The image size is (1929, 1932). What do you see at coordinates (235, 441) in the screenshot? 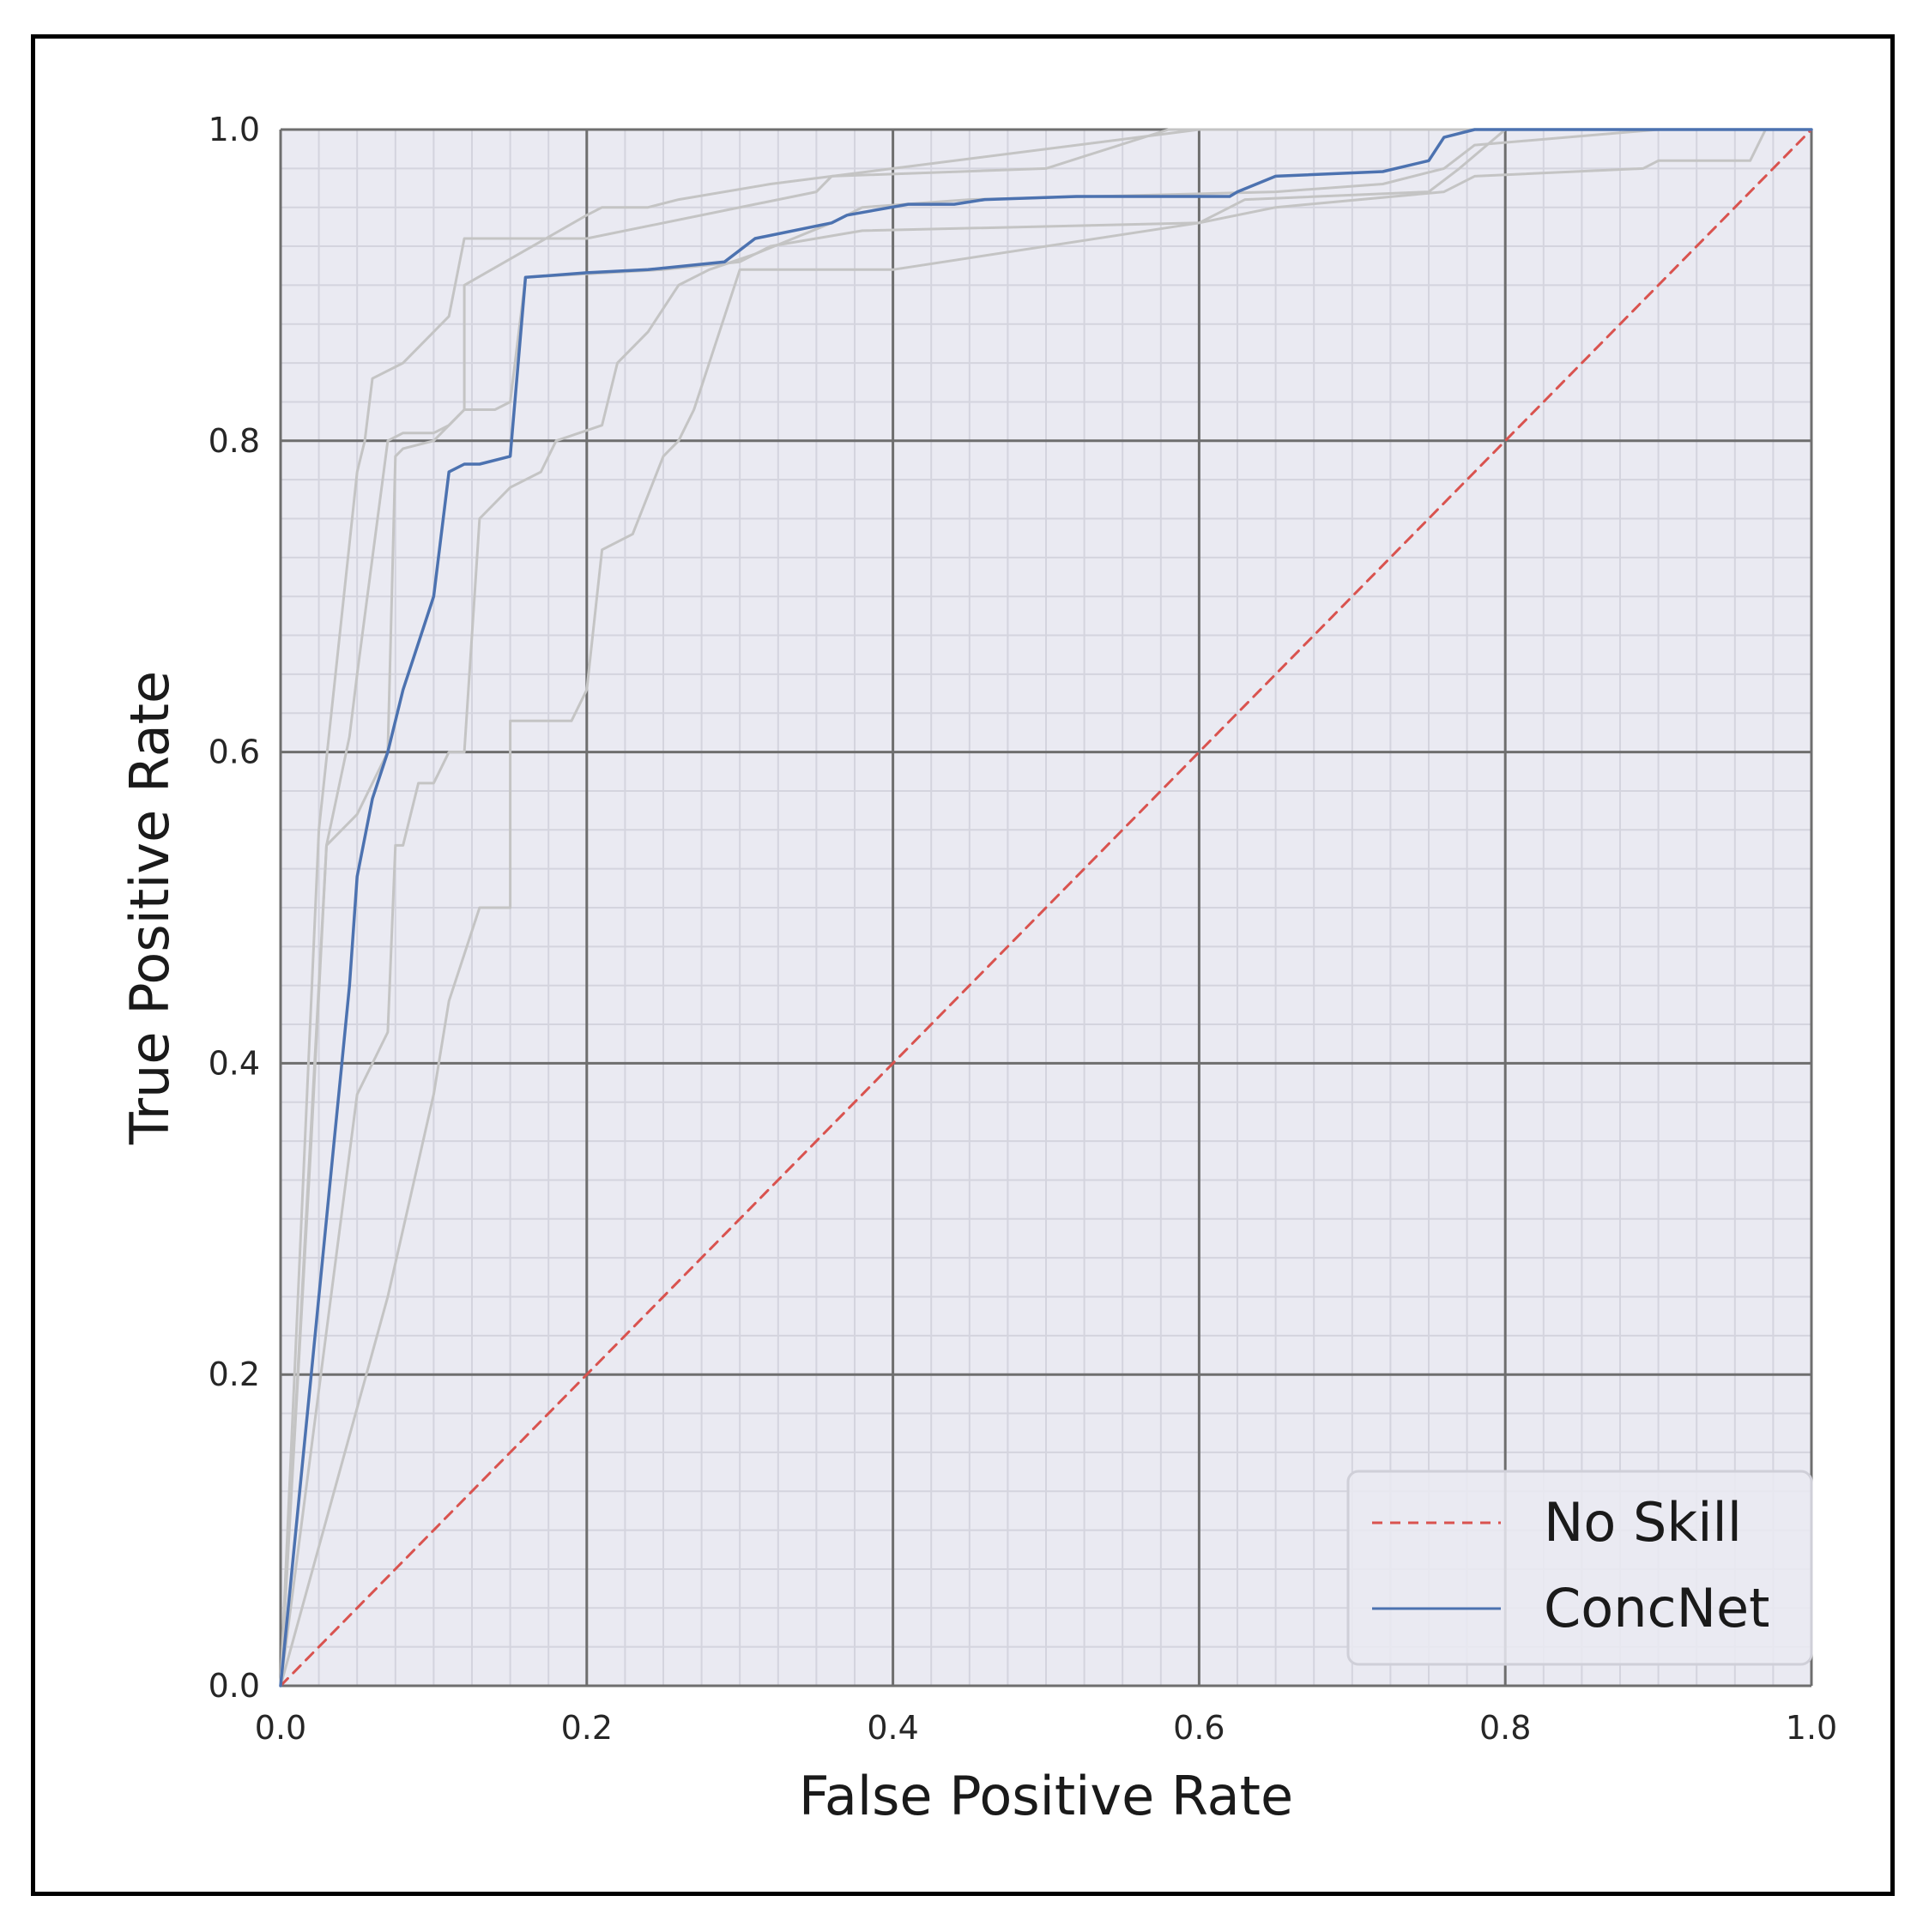
I see `y-tick-label: 0.8` at bounding box center [235, 441].